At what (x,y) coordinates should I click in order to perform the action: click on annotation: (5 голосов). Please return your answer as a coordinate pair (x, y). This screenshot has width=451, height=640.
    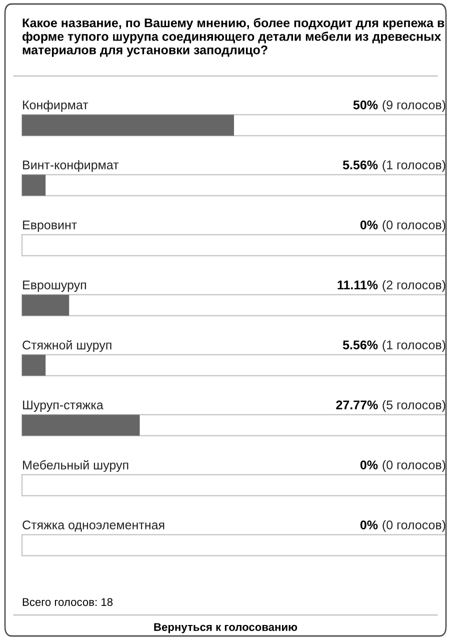
    Looking at the image, I should click on (414, 406).